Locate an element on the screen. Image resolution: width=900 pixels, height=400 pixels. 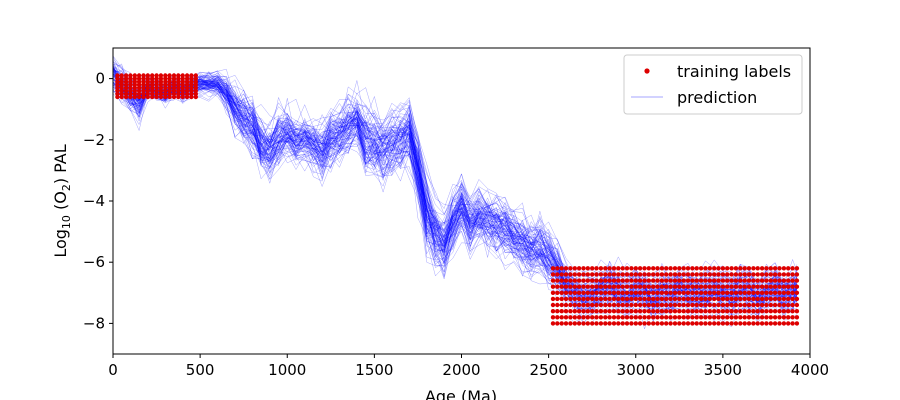
x-tick-label: 4000 is located at coordinates (810, 370).